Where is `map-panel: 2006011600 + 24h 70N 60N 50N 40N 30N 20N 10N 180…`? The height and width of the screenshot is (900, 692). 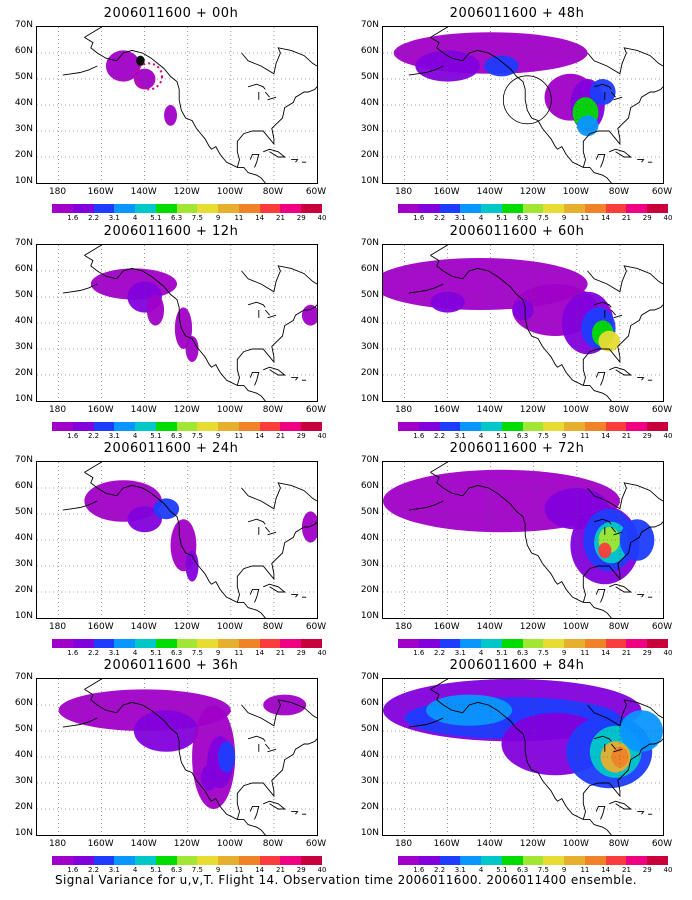
map-panel: 2006011600 + 24h 70N 60N 50N 40N 30N 20N 10N 180… is located at coordinates (171, 549).